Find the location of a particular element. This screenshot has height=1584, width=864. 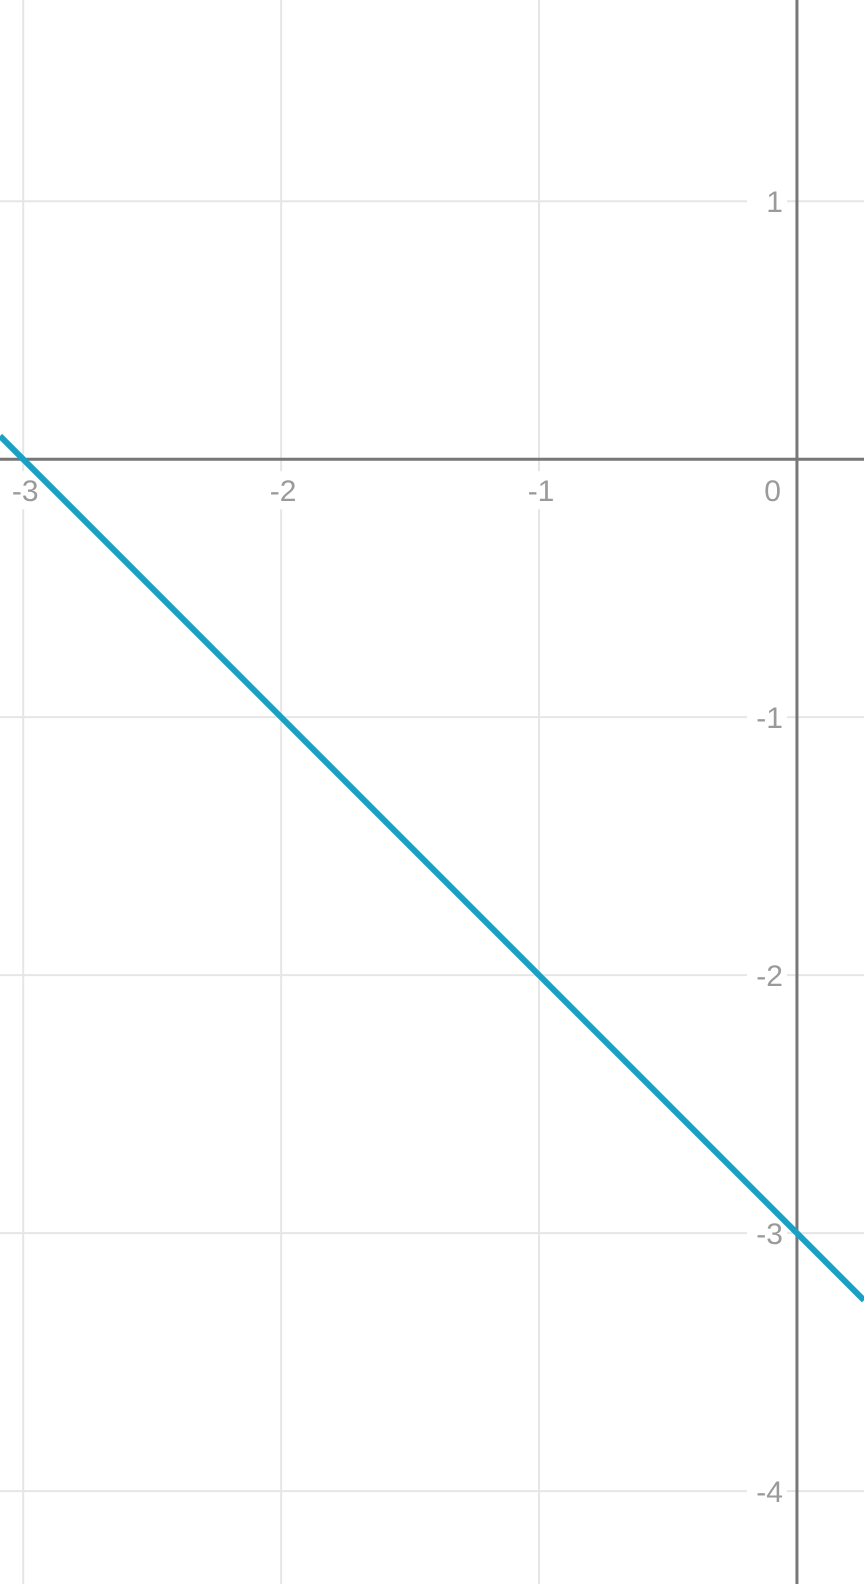

y-tick-label: -1 is located at coordinates (769, 718).